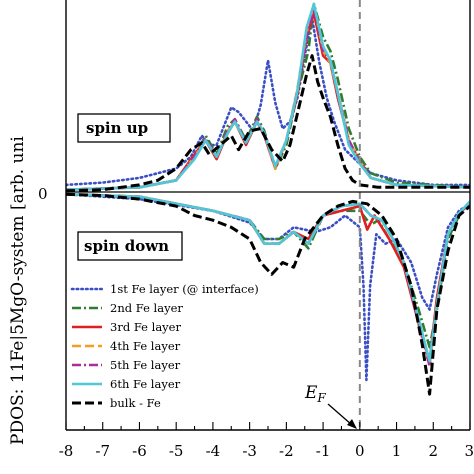 This screenshot has height=474, width=474. What do you see at coordinates (360, 451) in the screenshot?
I see `x-tick-label: 0` at bounding box center [360, 451].